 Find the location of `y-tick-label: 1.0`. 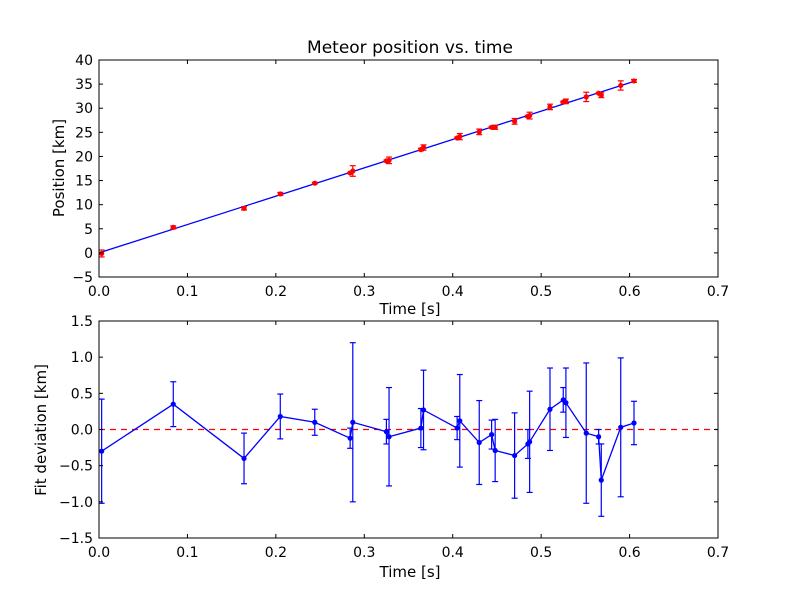

y-tick-label: 1.0 is located at coordinates (82, 358).